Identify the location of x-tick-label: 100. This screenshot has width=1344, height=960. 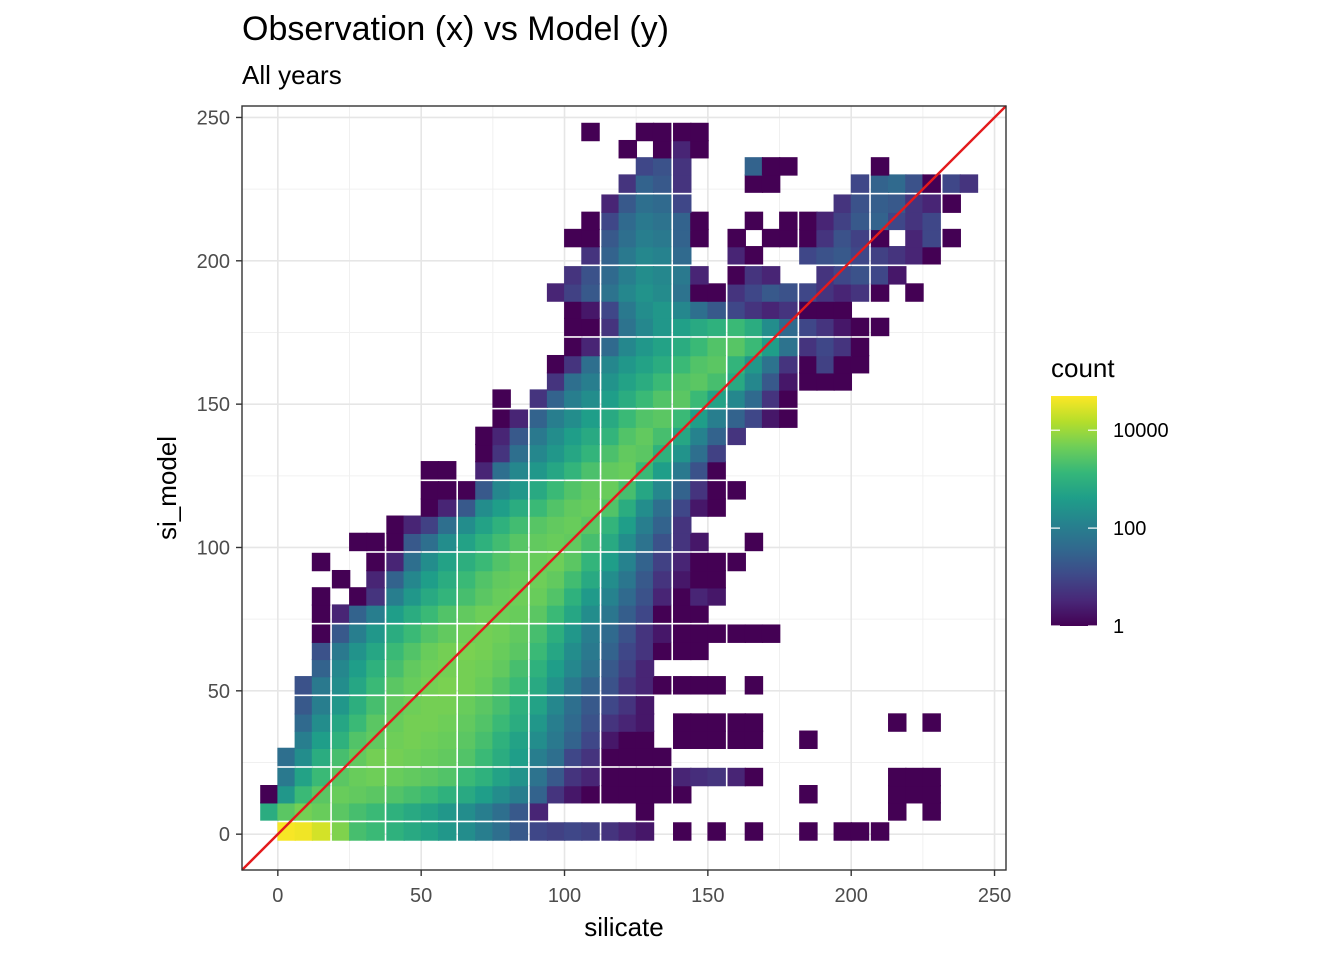
(564, 896).